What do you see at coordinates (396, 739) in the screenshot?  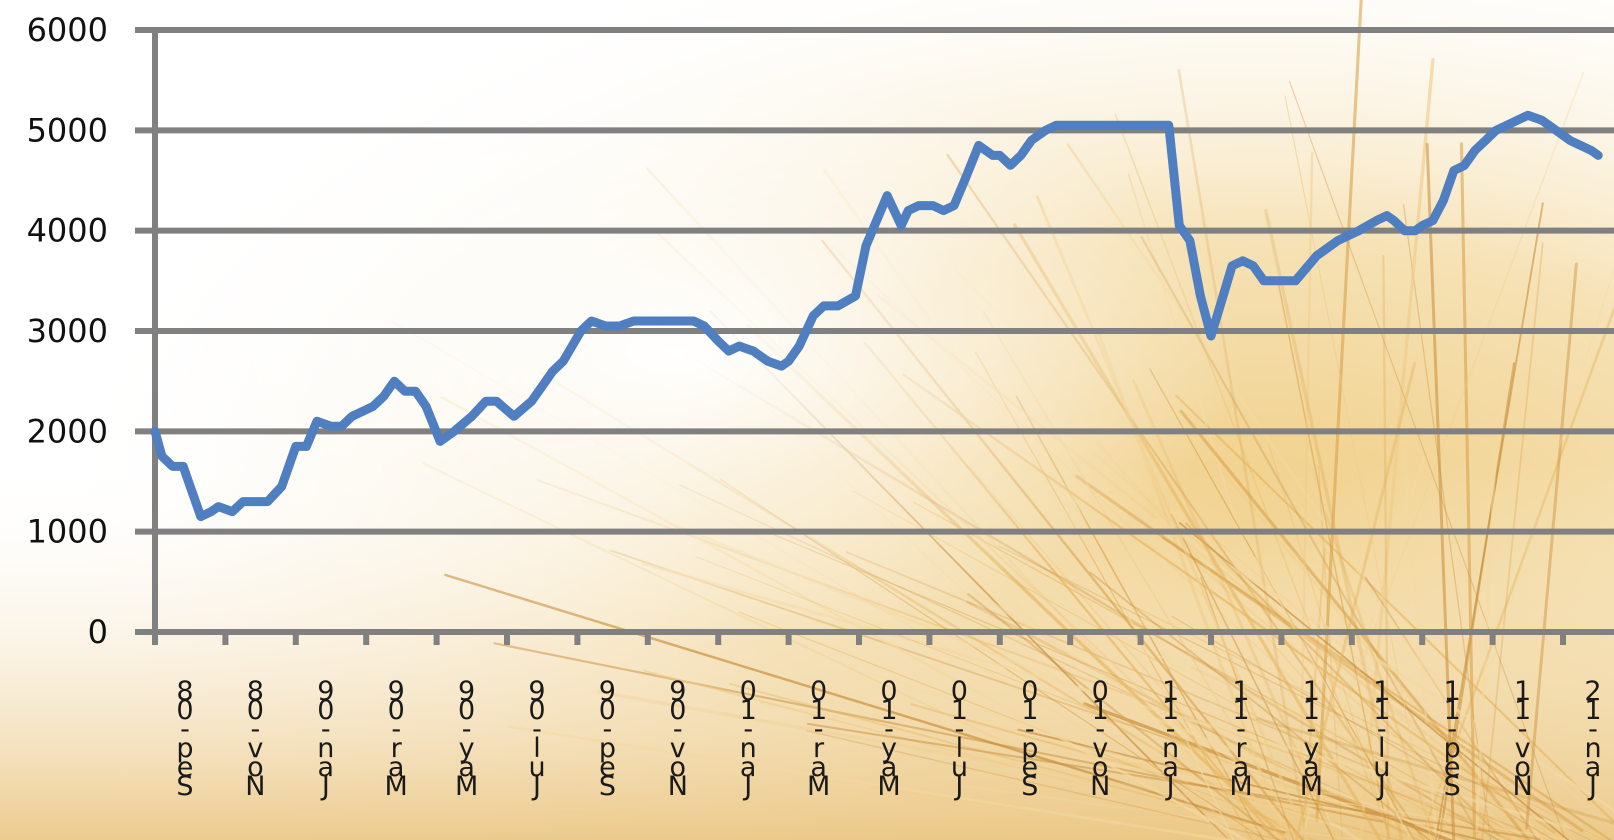 I see `x-tick-label: 9 0 -r a M` at bounding box center [396, 739].